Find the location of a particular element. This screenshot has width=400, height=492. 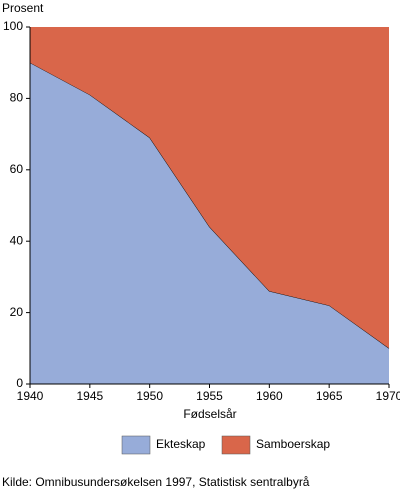

y-tick-label: 60 is located at coordinates (17, 169).